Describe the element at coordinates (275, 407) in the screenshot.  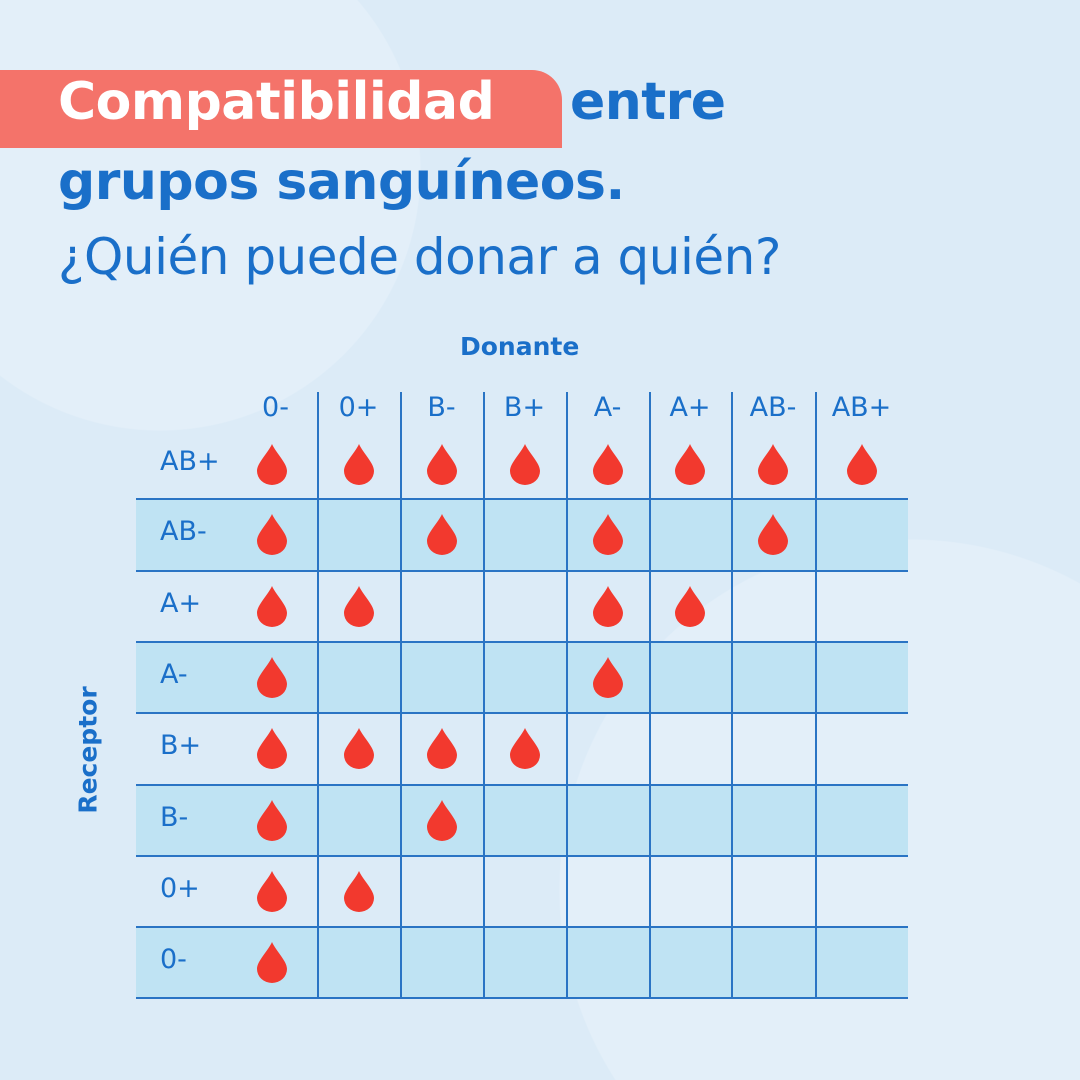
I see `column-header: 0-` at that location.